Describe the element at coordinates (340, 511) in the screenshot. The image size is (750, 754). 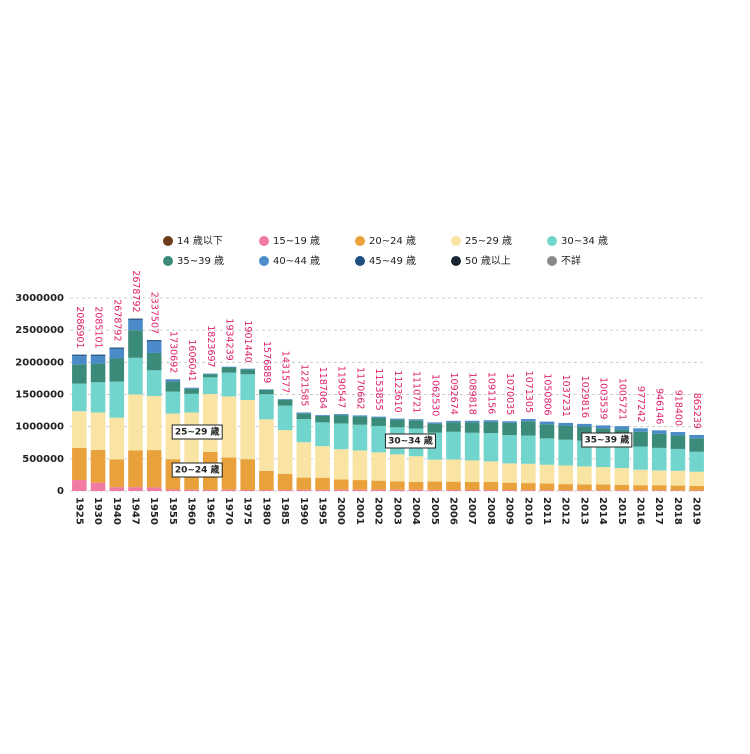
I see `x-tick-label: 2000` at that location.